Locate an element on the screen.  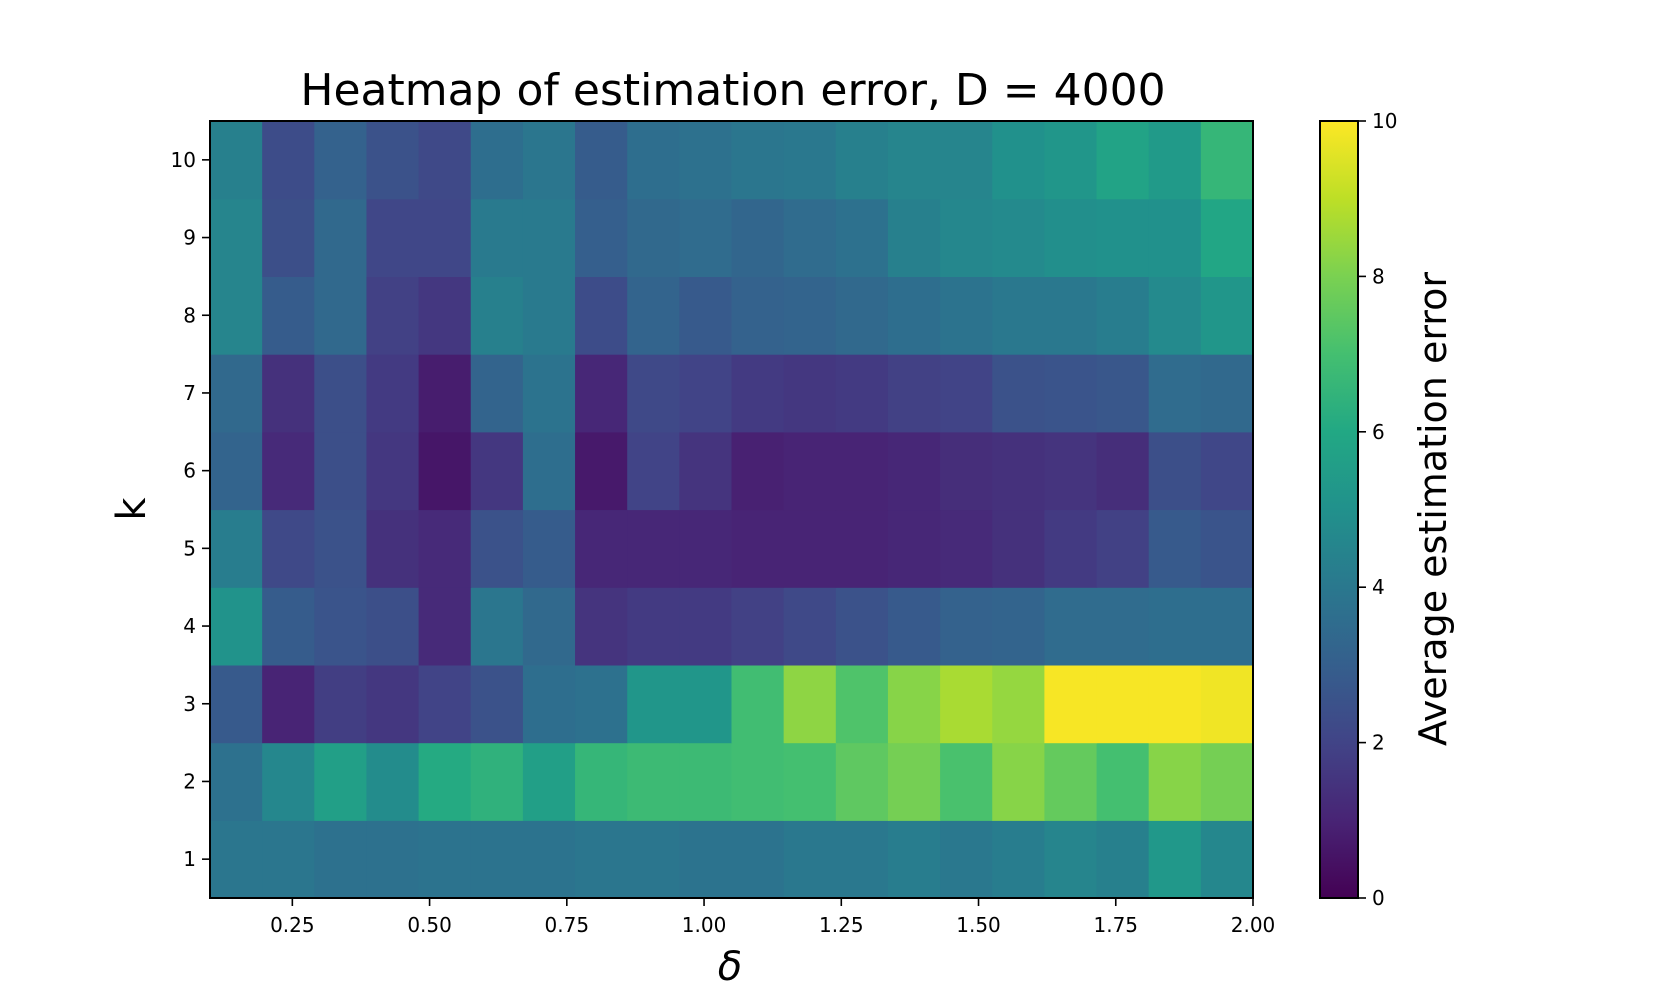
colorbar-tick-label: 4 is located at coordinates (1378, 587).